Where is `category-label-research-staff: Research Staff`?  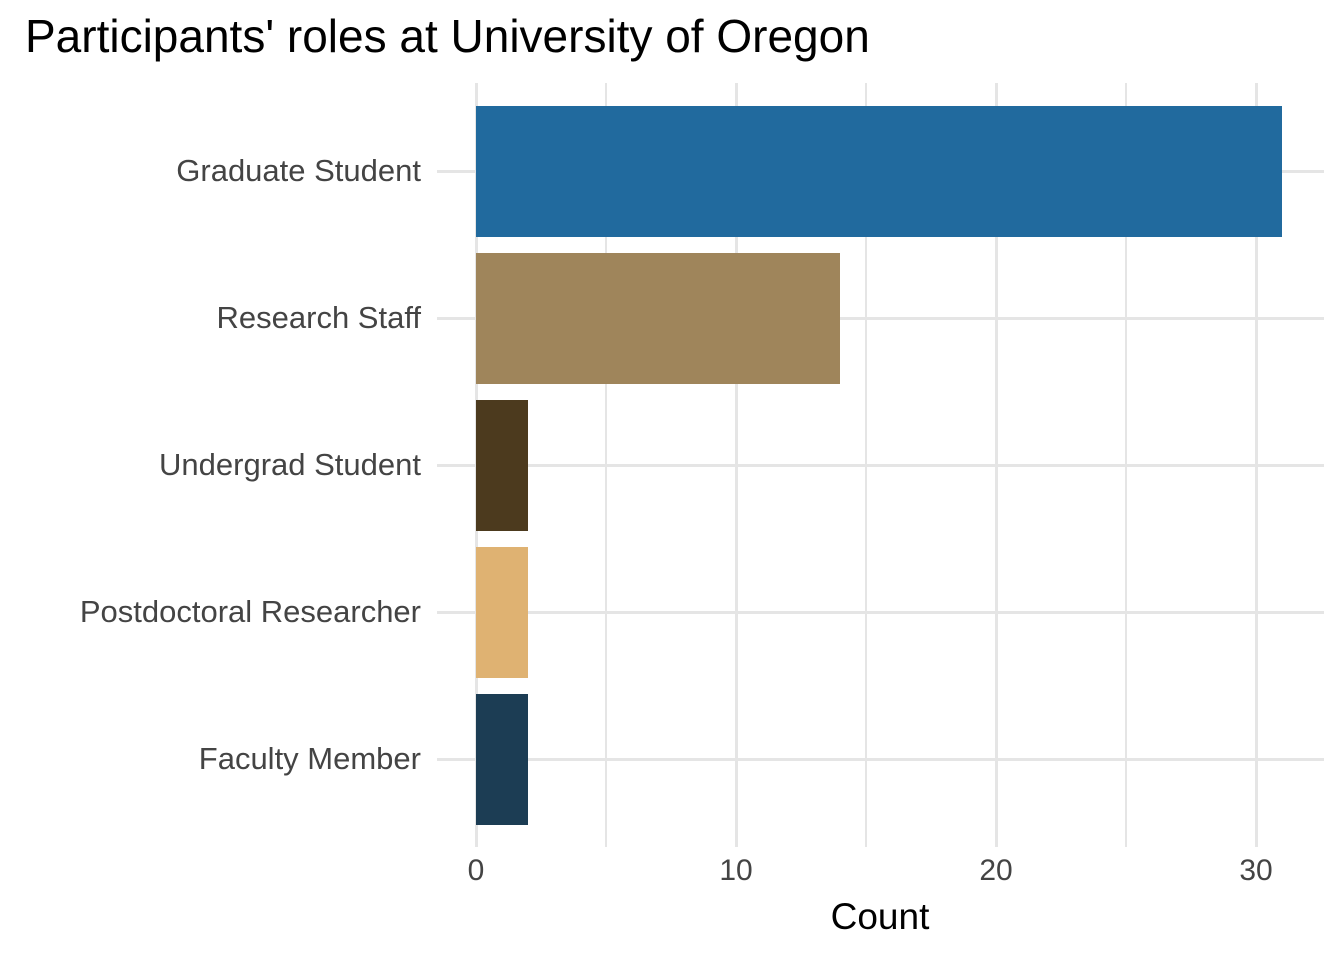
category-label-research-staff: Research Staff is located at coordinates (318, 317).